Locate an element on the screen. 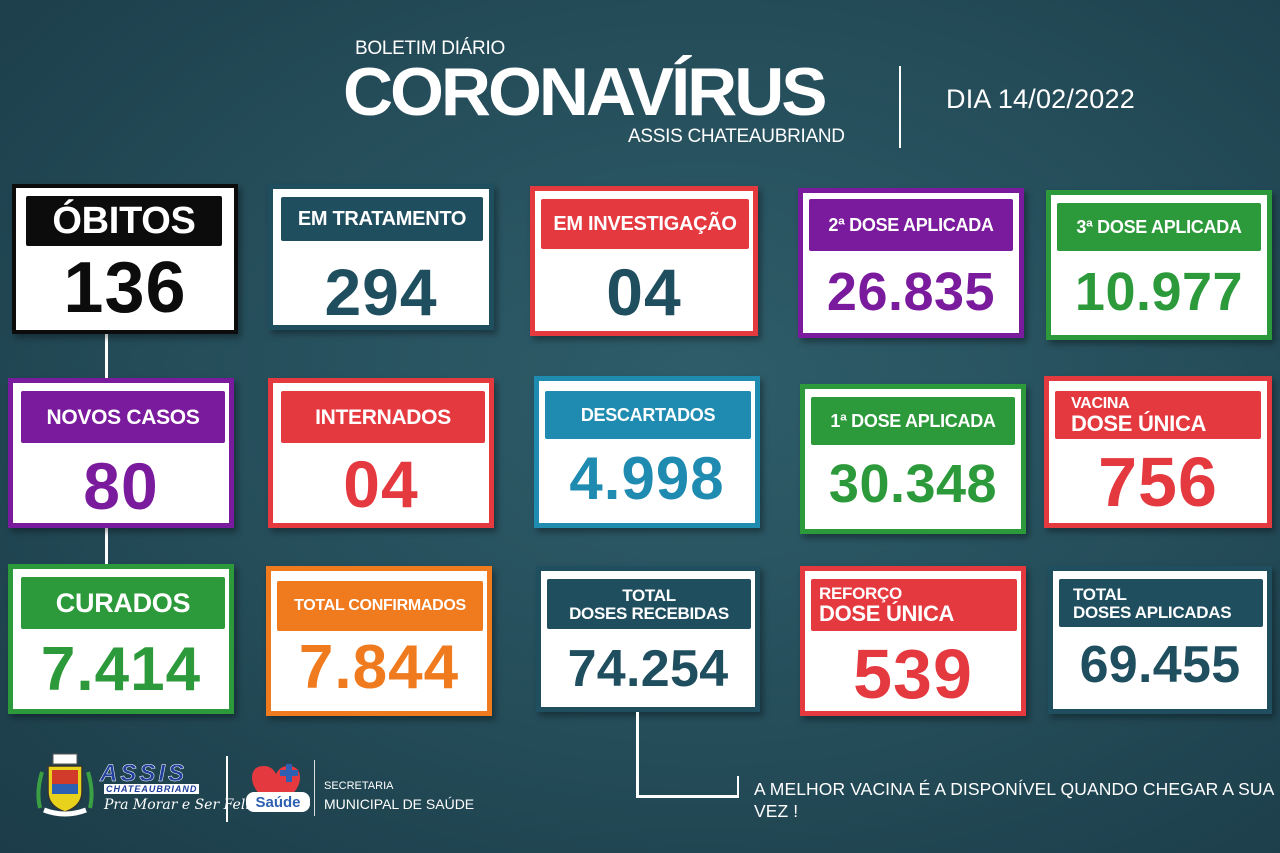 Image resolution: width=1280 pixels, height=853 pixels. card-label: CURADOS is located at coordinates (123, 603).